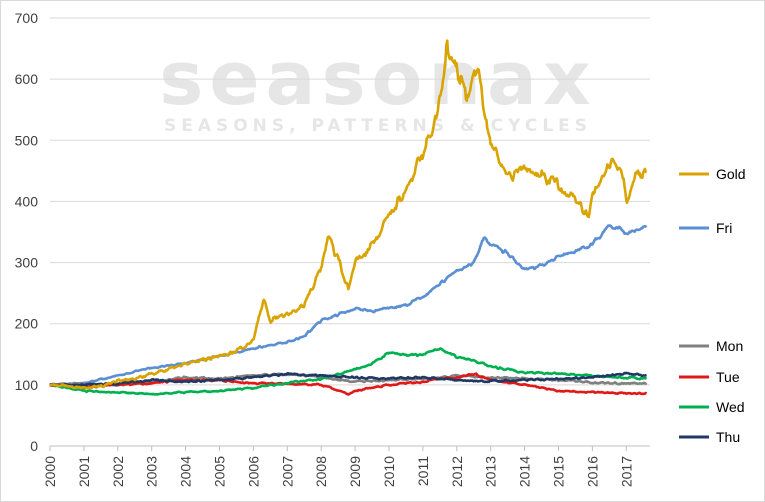  Describe the element at coordinates (186, 471) in the screenshot. I see `x-tick-label: 2004` at that location.